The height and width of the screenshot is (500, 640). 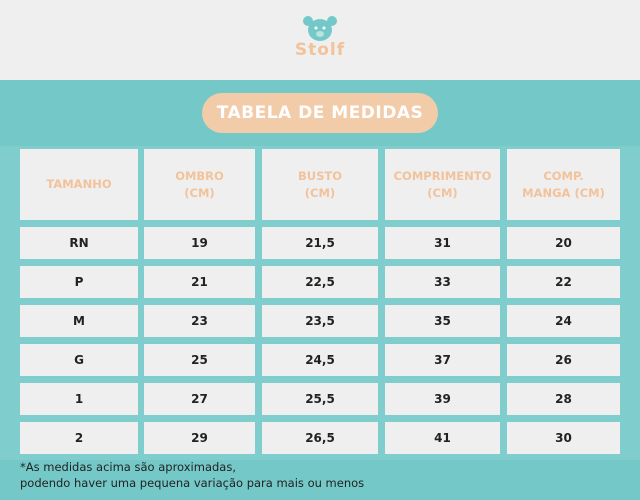 I want to click on table-cell: 37, so click(x=442, y=360).